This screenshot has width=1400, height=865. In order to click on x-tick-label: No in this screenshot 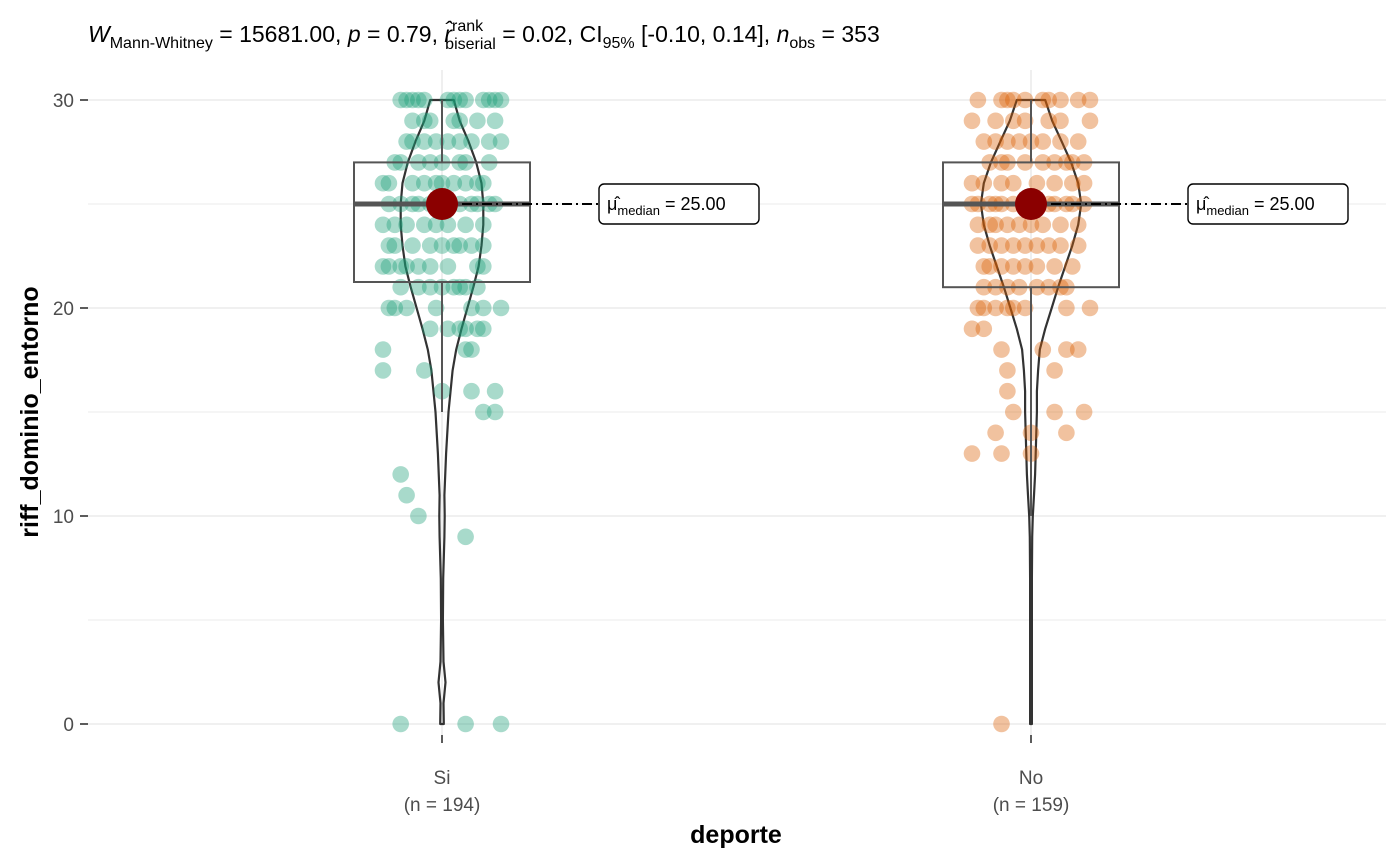, I will do `click(1031, 778)`.